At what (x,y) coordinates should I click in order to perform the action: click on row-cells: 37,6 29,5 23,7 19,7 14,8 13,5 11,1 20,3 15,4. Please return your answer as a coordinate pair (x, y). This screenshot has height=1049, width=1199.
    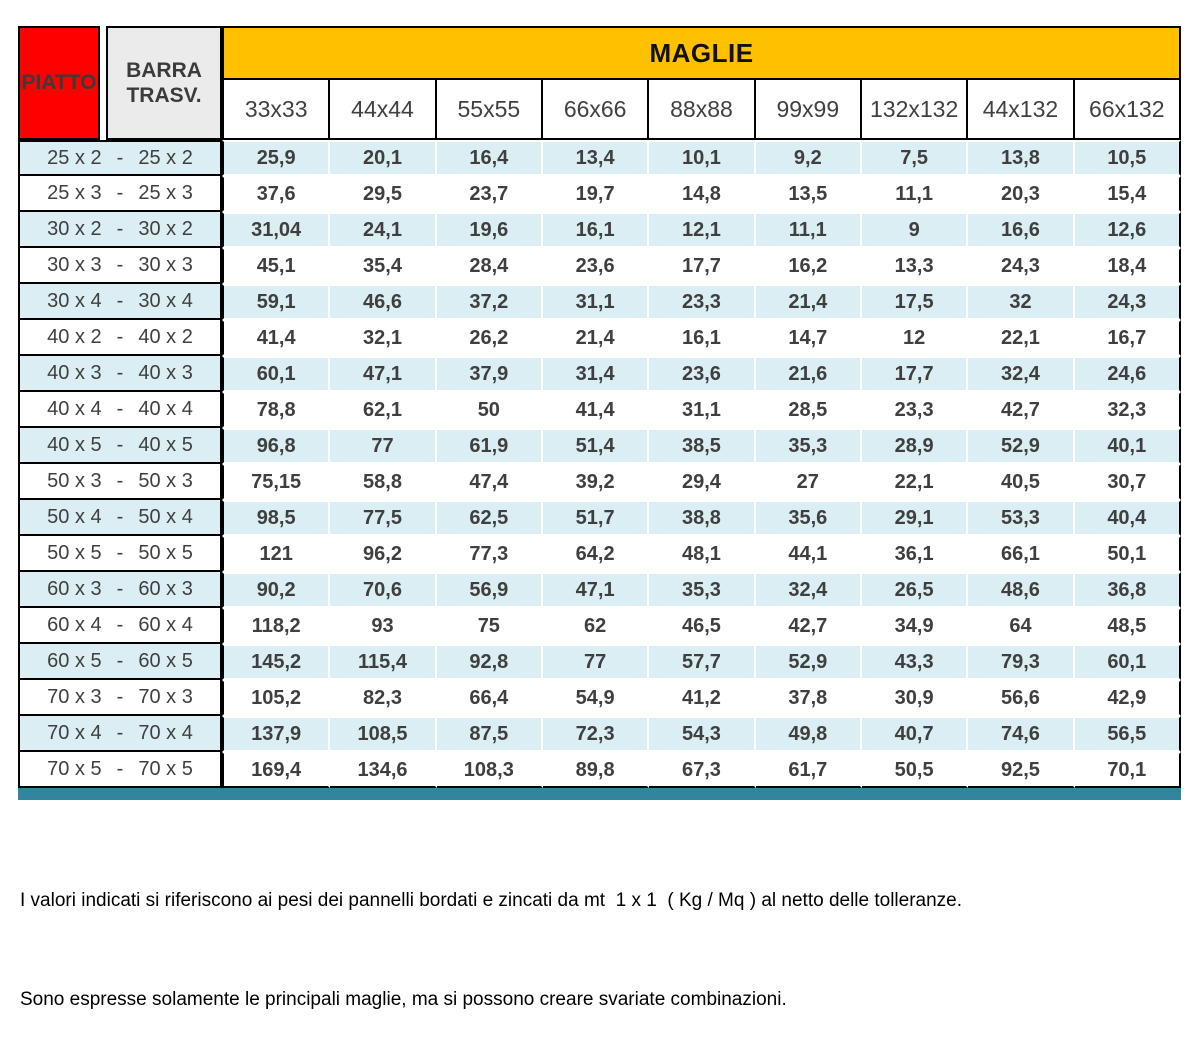
    Looking at the image, I should click on (701, 194).